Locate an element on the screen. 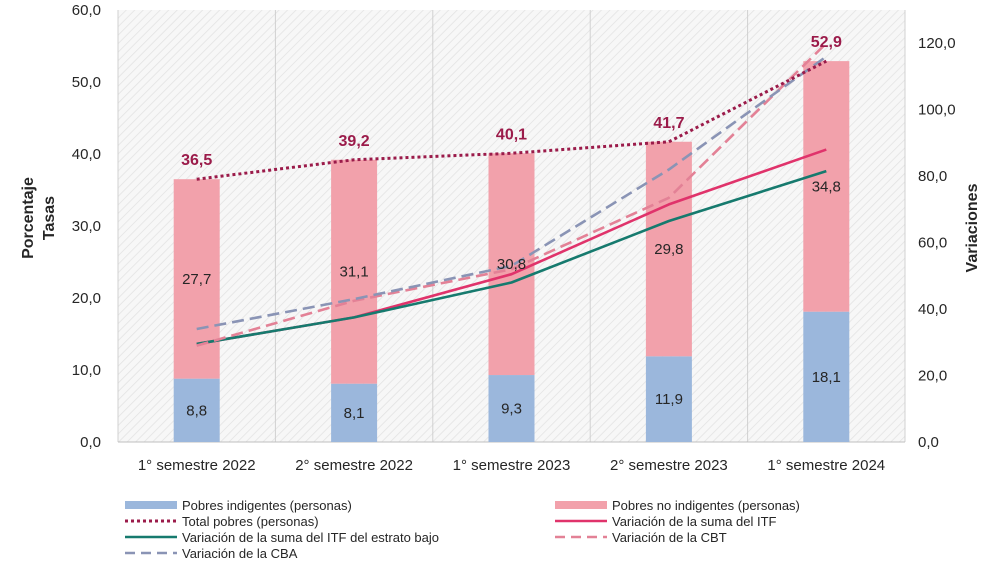 The width and height of the screenshot is (1006, 566). legend-label: Variación de la suma del ITF is located at coordinates (694, 521).